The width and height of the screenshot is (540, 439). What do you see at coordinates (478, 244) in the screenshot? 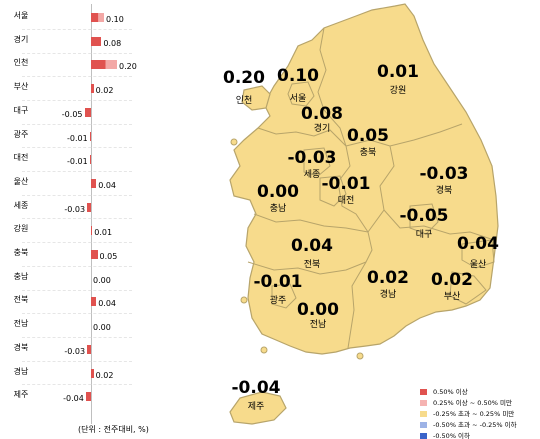
I see `map-region-value: 0.04` at bounding box center [478, 244].